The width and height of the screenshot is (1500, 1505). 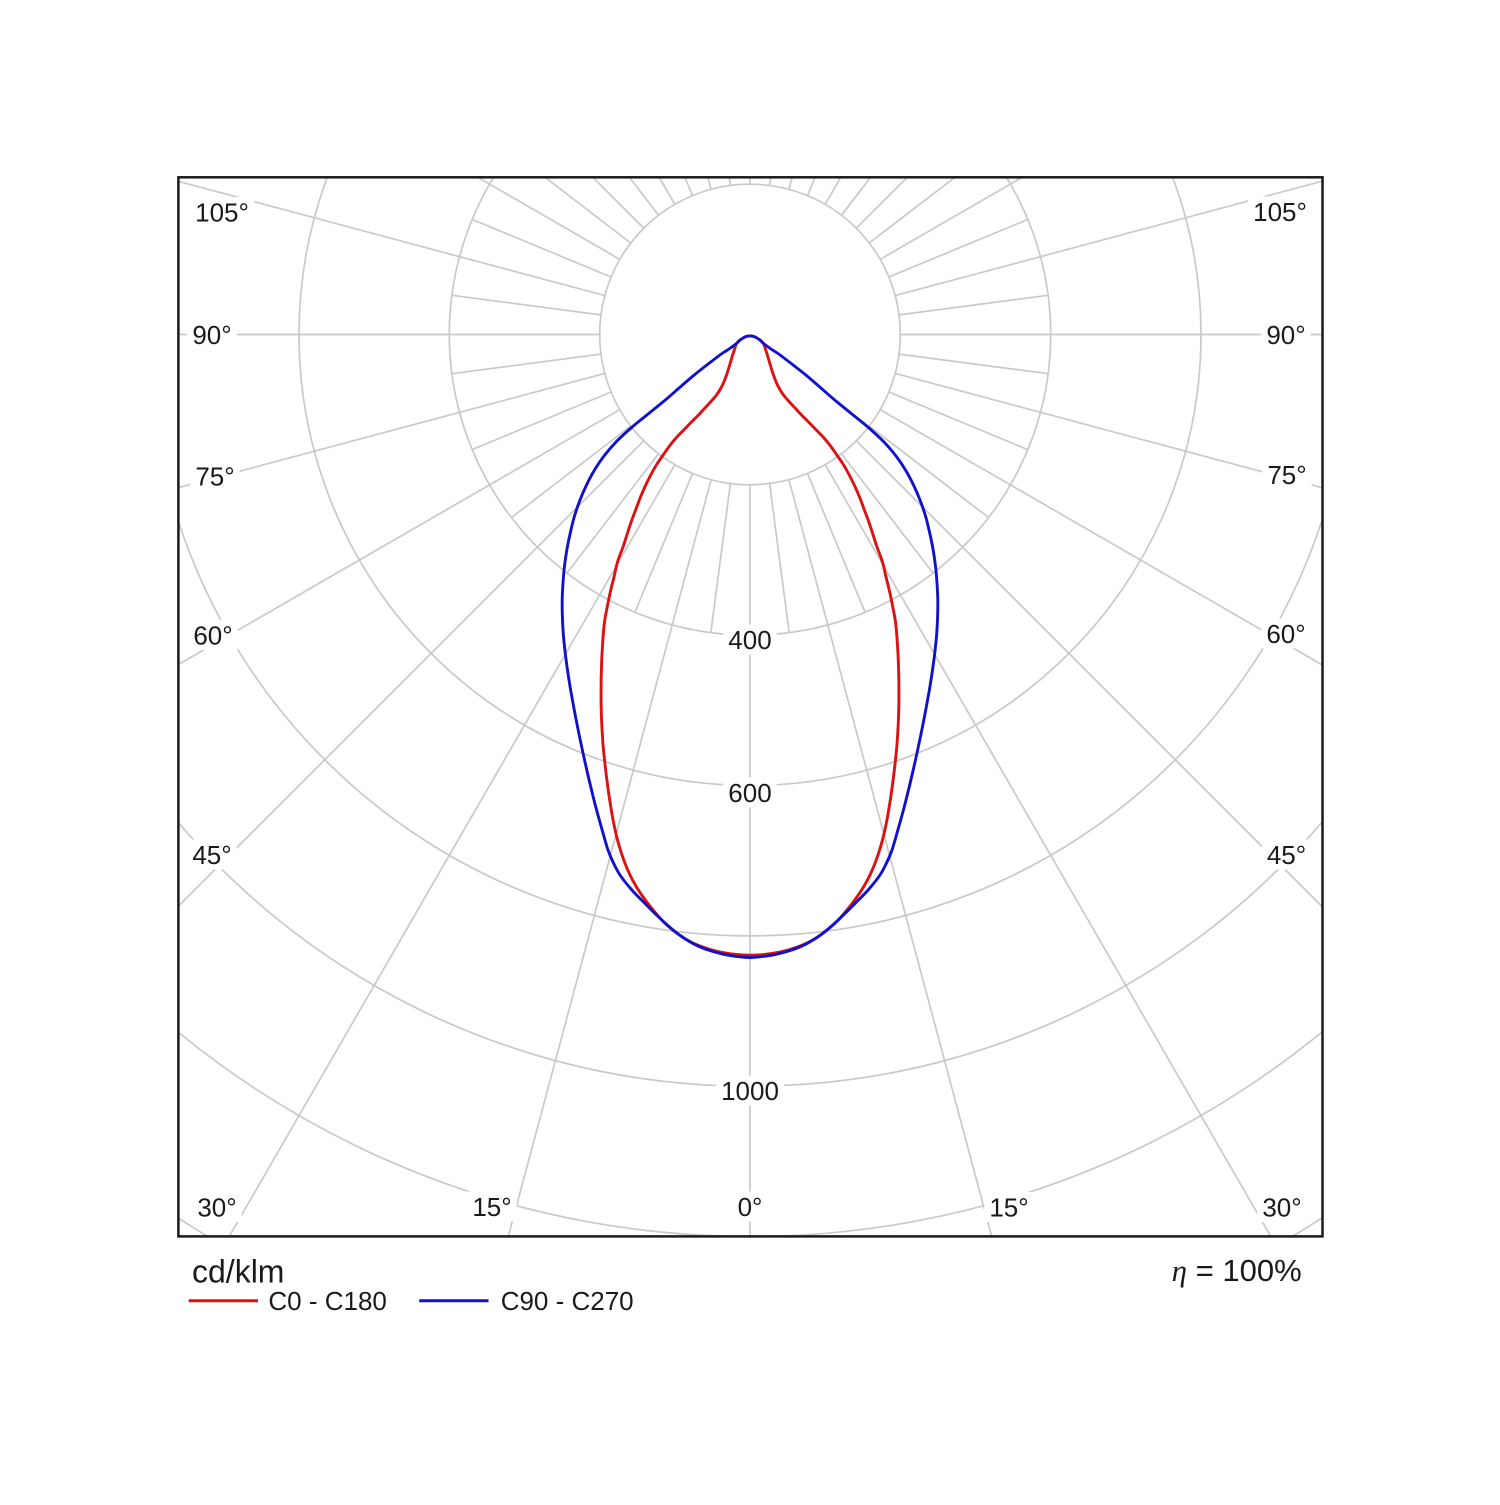 What do you see at coordinates (749, 640) in the screenshot?
I see `svg-text: 400` at bounding box center [749, 640].